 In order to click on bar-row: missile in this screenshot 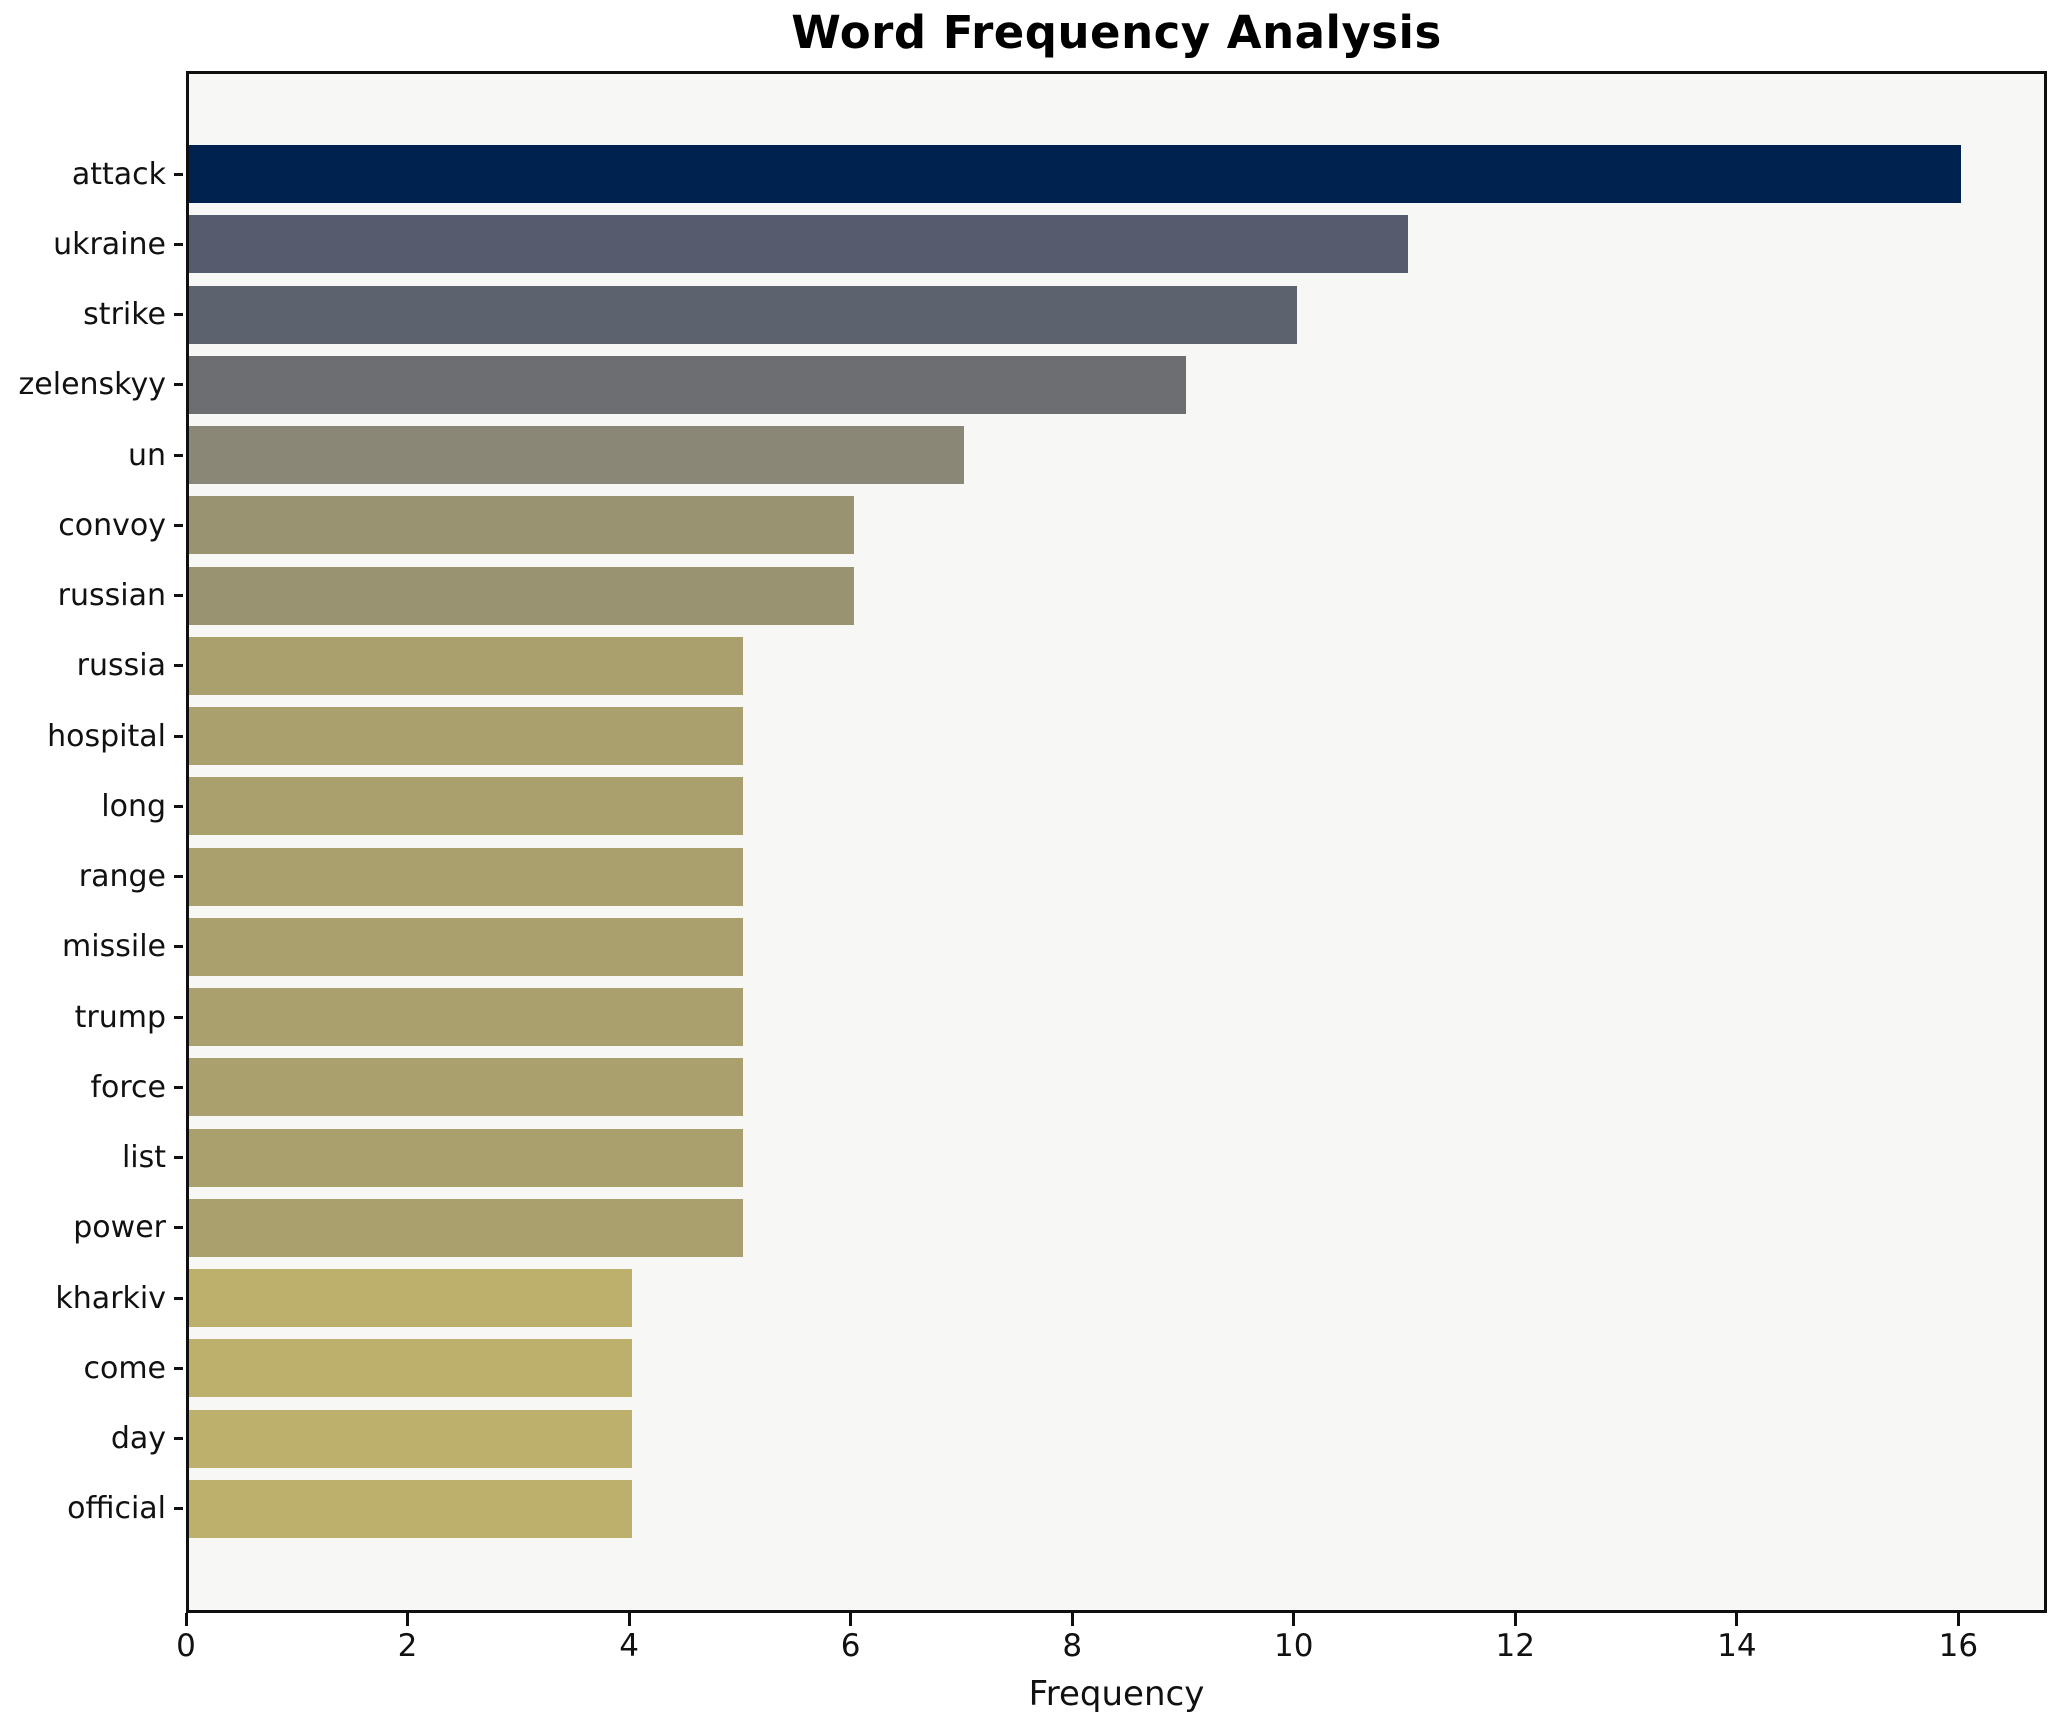, I will do `click(1023, 946)`.